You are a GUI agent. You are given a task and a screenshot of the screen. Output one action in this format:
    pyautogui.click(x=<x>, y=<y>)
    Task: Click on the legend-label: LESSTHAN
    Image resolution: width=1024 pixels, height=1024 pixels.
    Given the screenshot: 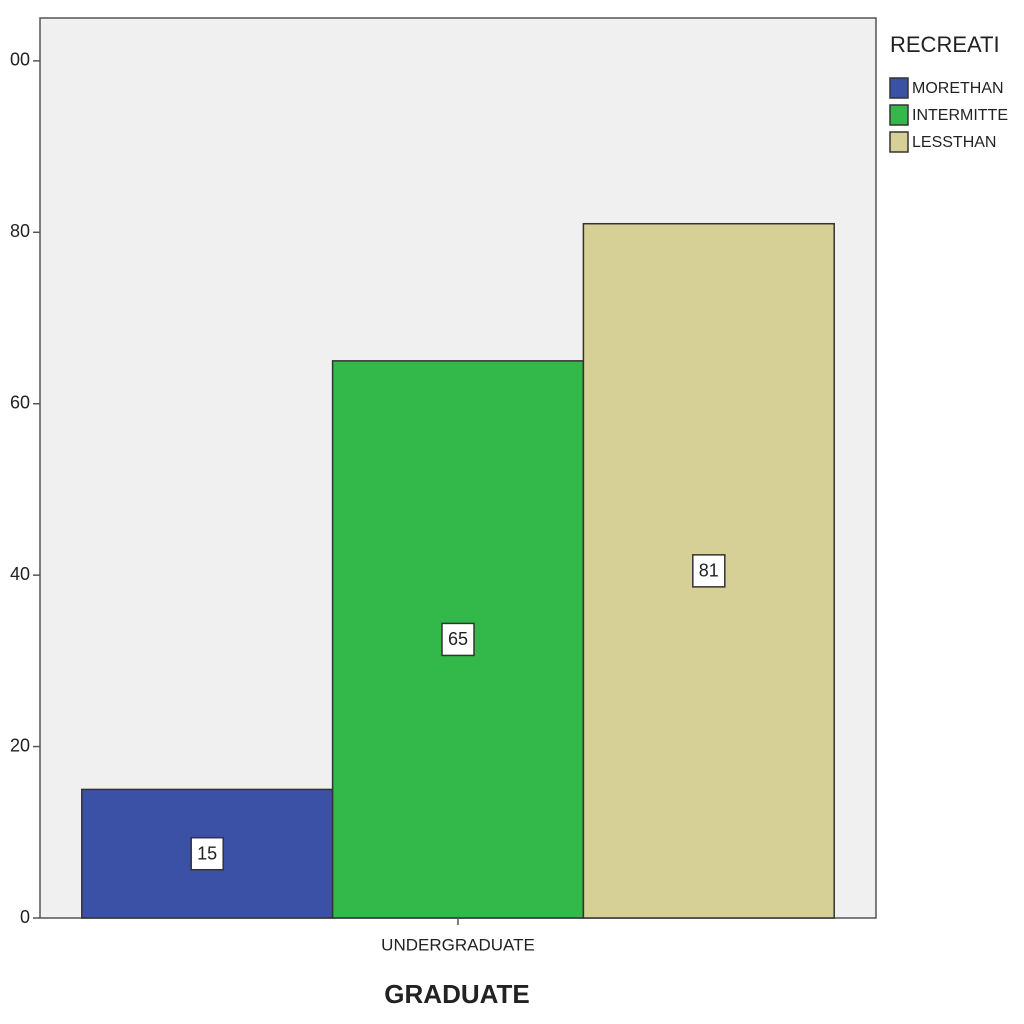 What is the action you would take?
    pyautogui.click(x=954, y=142)
    